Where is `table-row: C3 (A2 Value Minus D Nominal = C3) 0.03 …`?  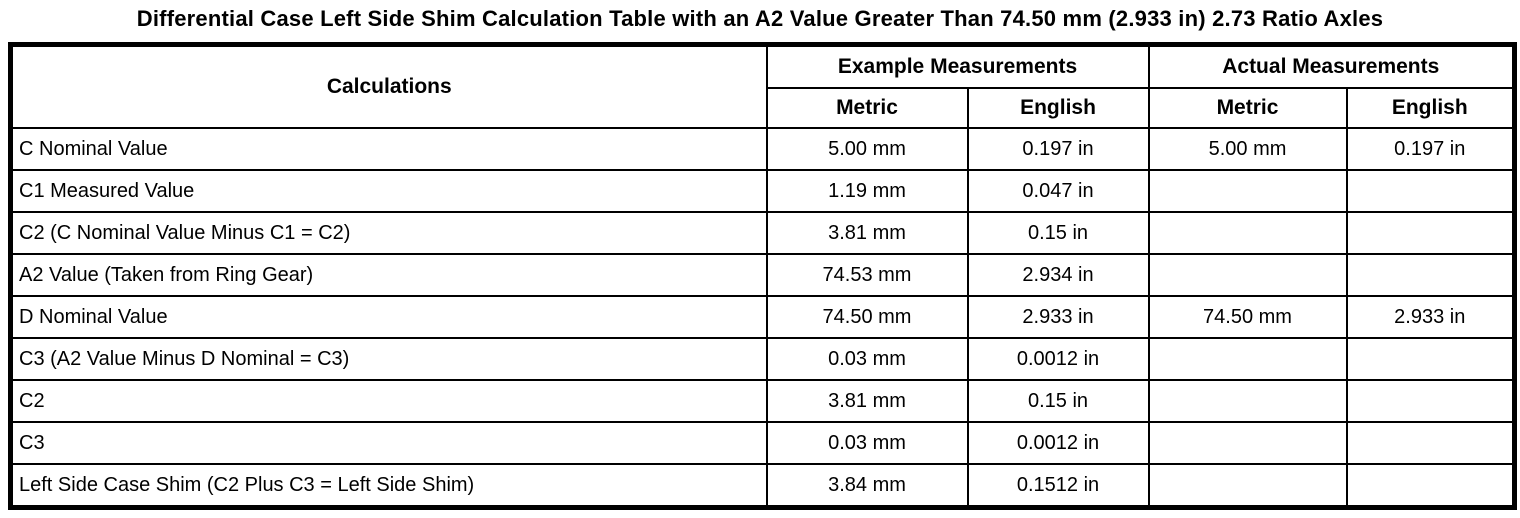
table-row: C3 (A2 Value Minus D Nominal = C3) 0.03 … is located at coordinates (762, 359).